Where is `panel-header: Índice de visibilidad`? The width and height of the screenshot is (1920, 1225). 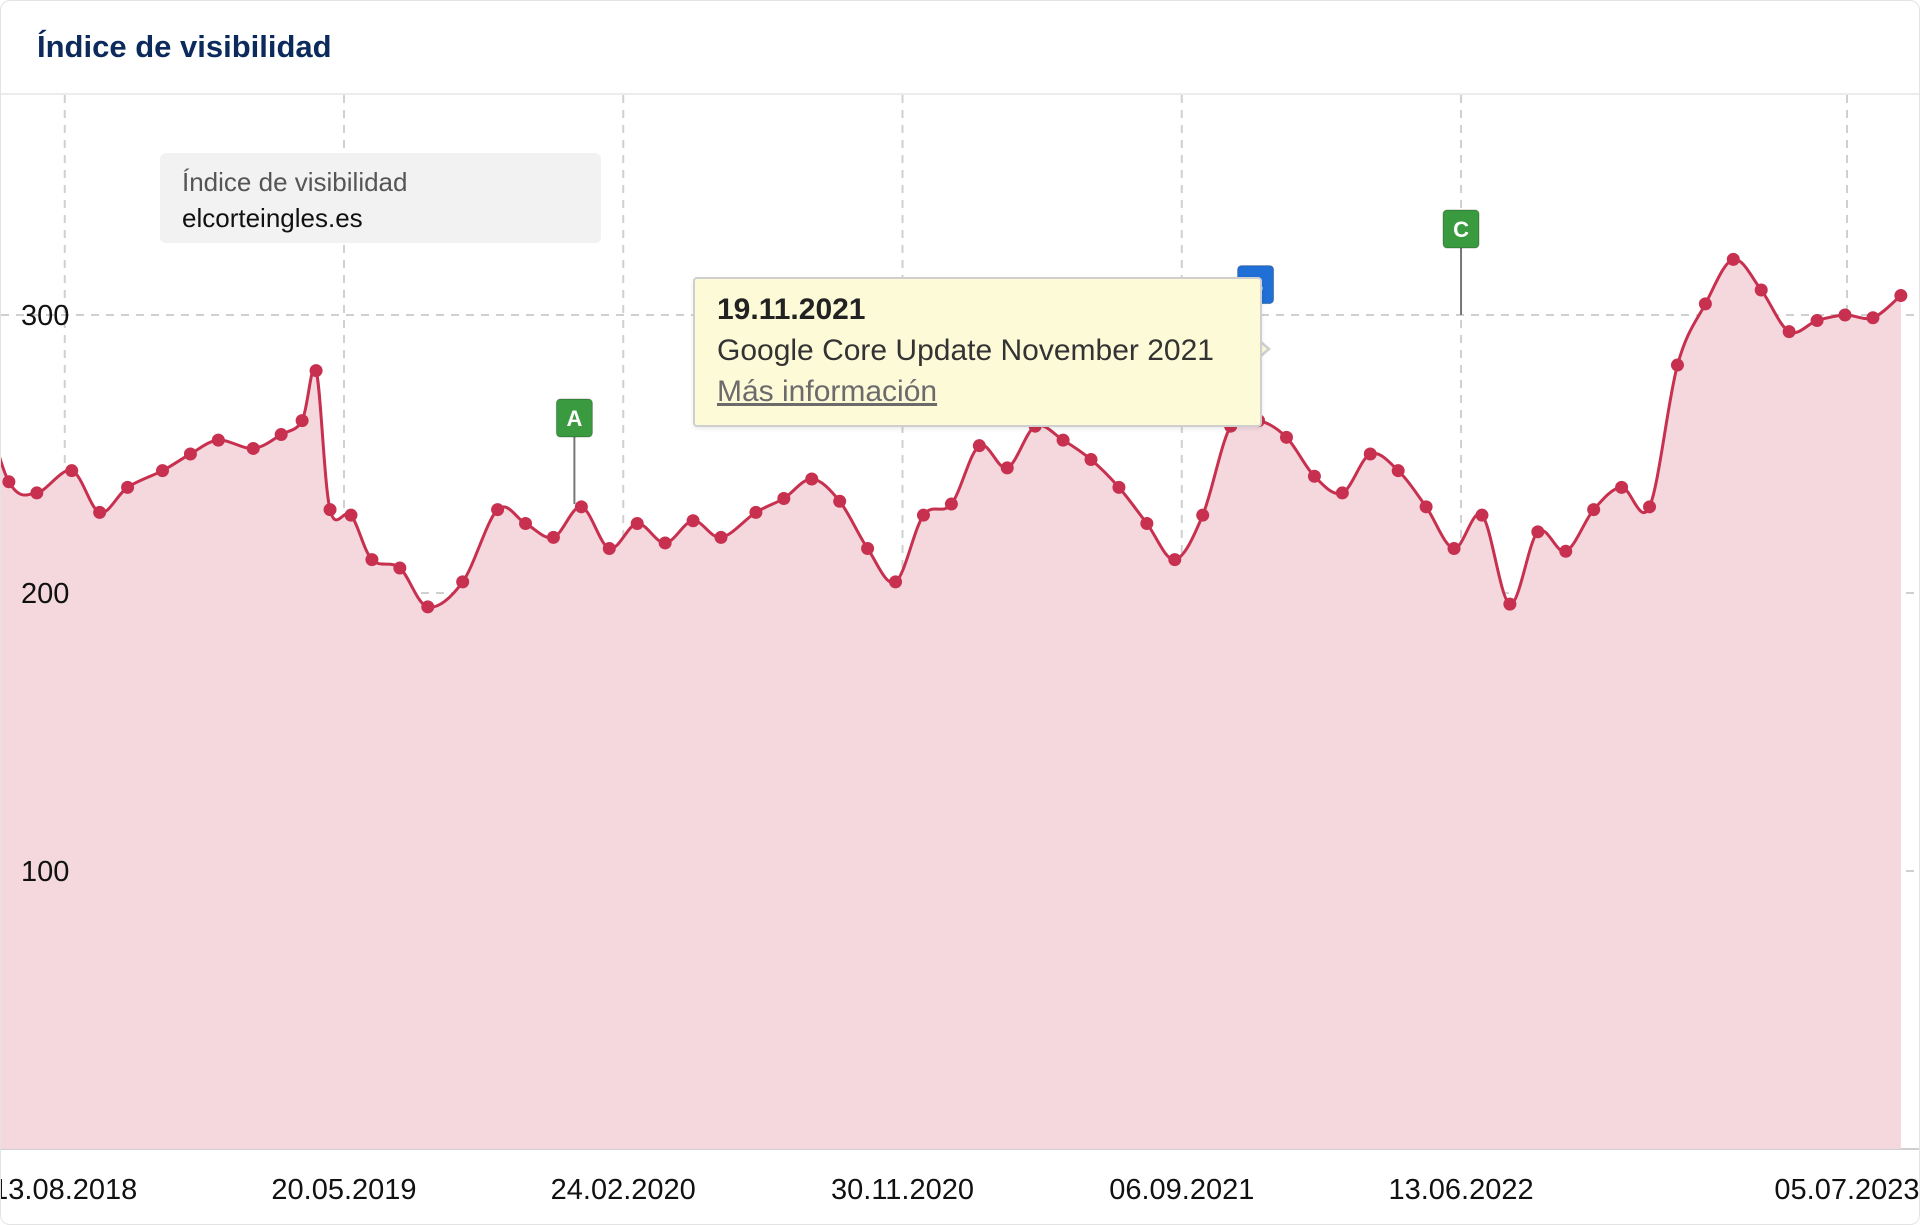
panel-header: Índice de visibilidad is located at coordinates (960, 48).